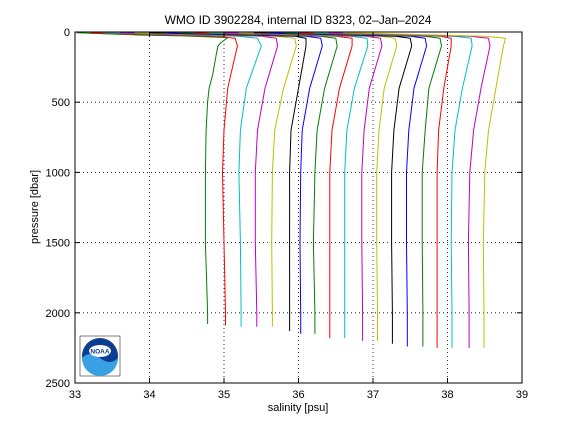  I want to click on noaa-logo: NOAA, so click(100, 356).